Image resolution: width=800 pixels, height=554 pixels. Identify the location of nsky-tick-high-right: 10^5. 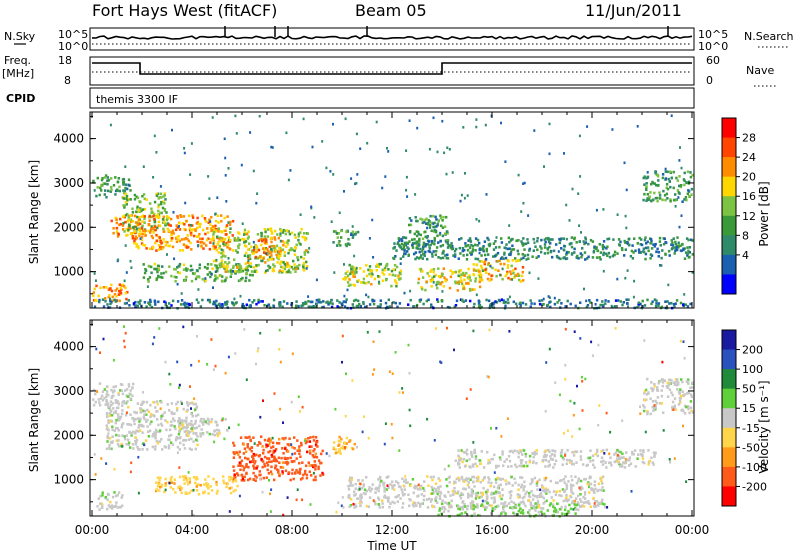
(713, 34).